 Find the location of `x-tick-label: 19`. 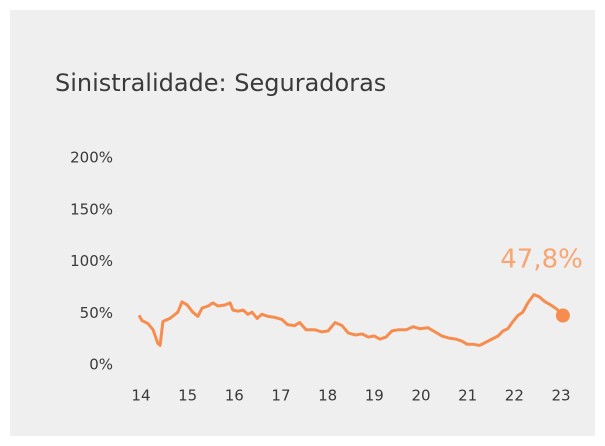

x-tick-label: 19 is located at coordinates (374, 396).